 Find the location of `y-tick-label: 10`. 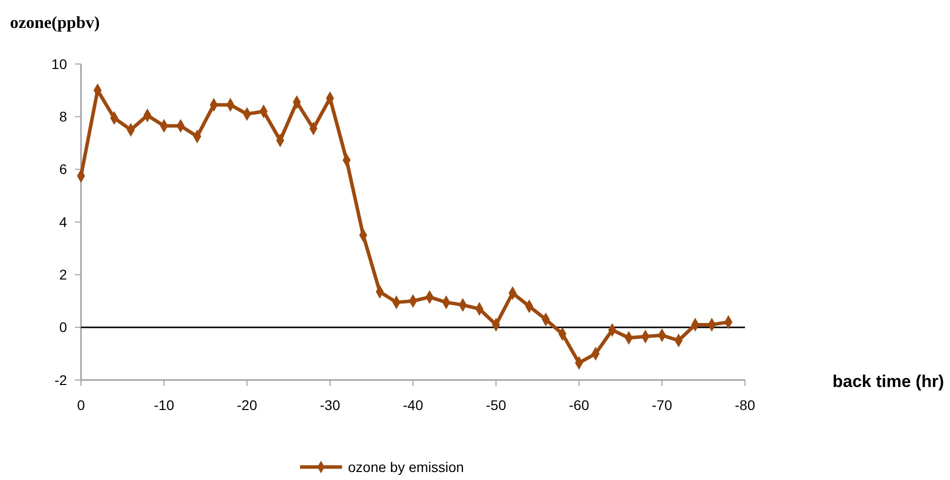

y-tick-label: 10 is located at coordinates (59, 64).